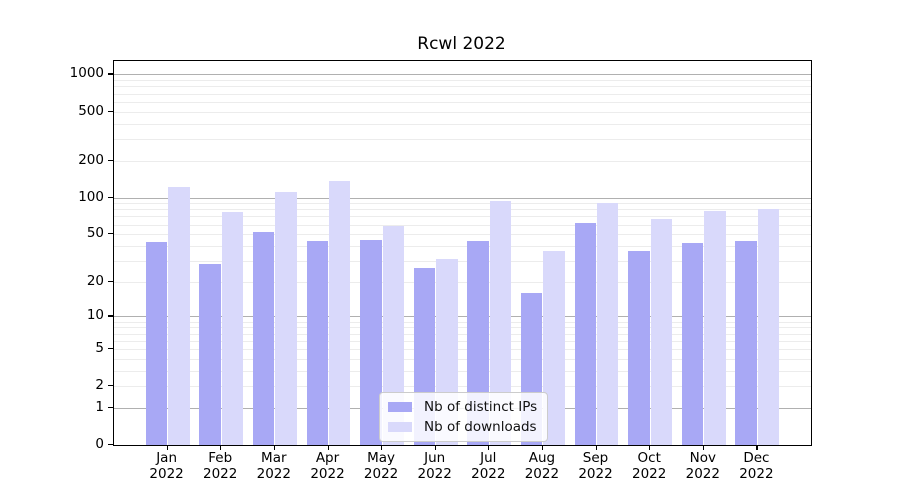 This screenshot has height=500, width=900. I want to click on bar-distinct-ips-sep, so click(585, 333).